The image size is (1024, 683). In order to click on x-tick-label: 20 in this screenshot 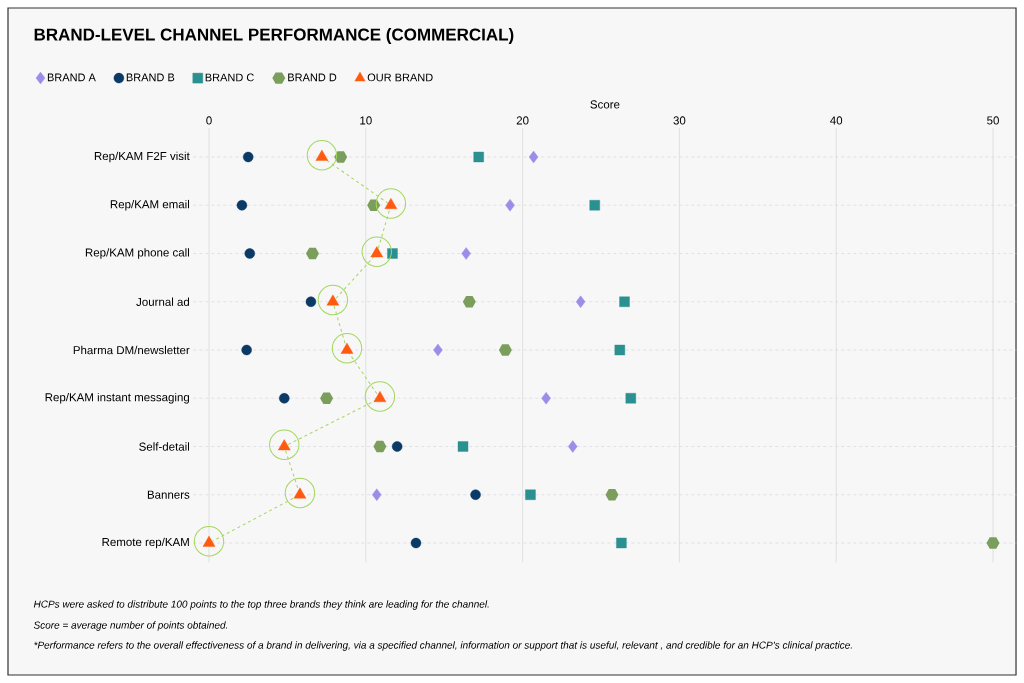, I will do `click(522, 120)`.